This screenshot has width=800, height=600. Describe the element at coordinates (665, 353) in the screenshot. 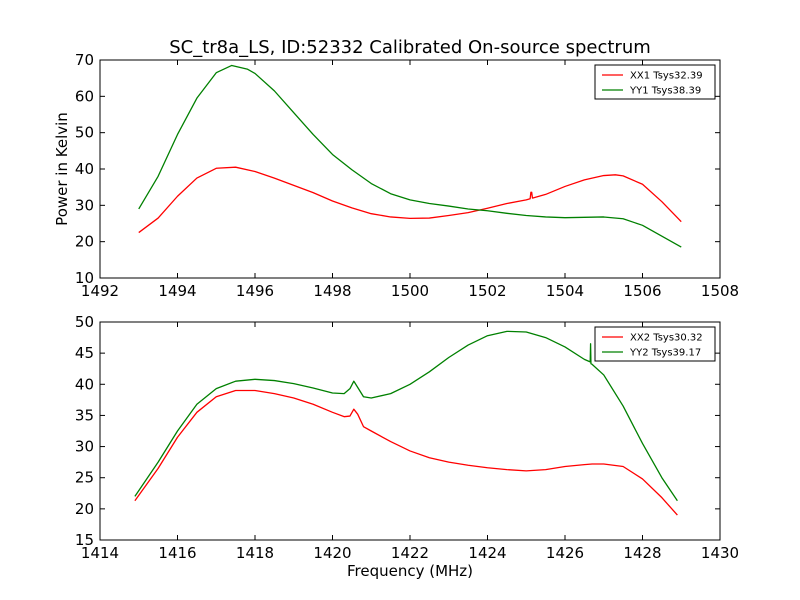

I see `legend-label: YY2 Tsys39.17` at that location.